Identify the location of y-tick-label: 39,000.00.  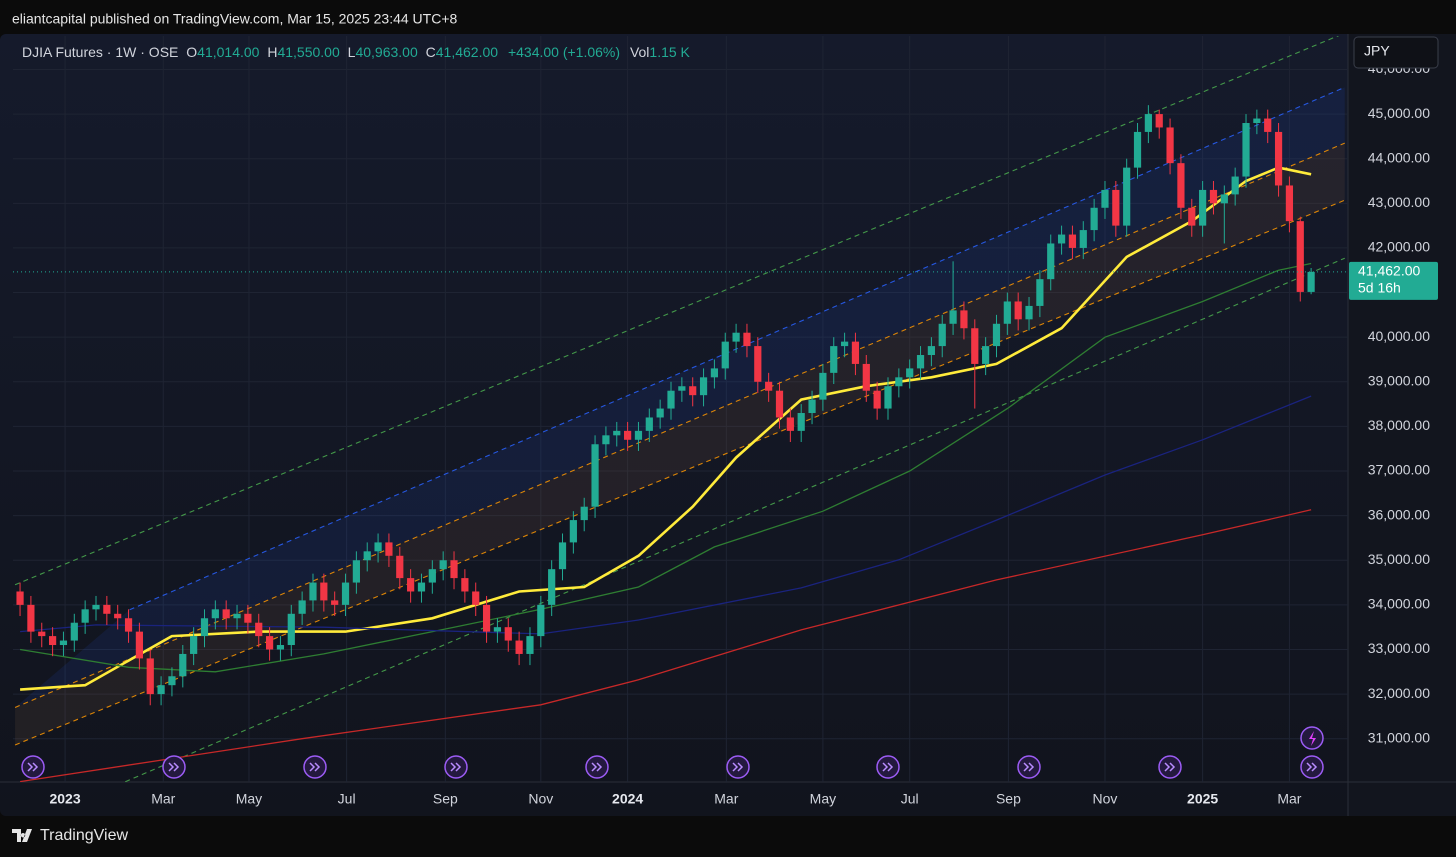
(1399, 380).